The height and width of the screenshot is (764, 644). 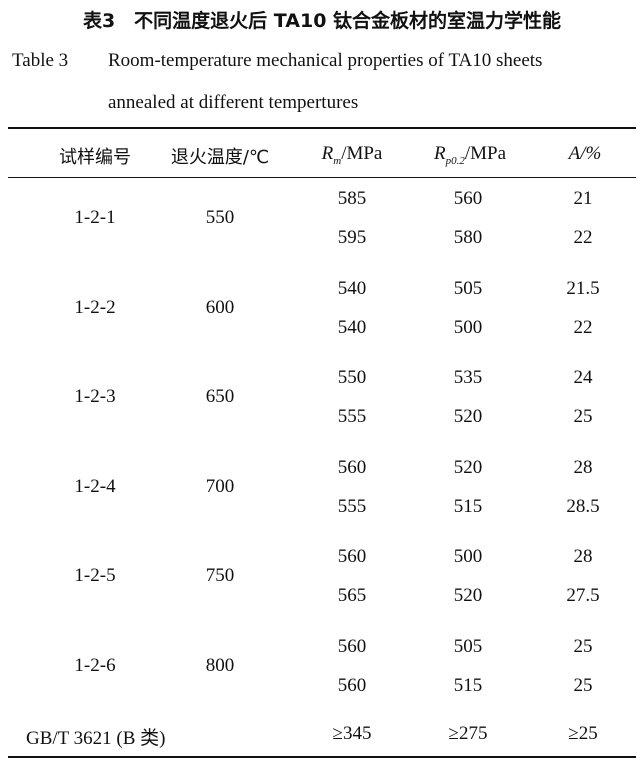 I want to click on anneal-temp: 600, so click(x=220, y=307).